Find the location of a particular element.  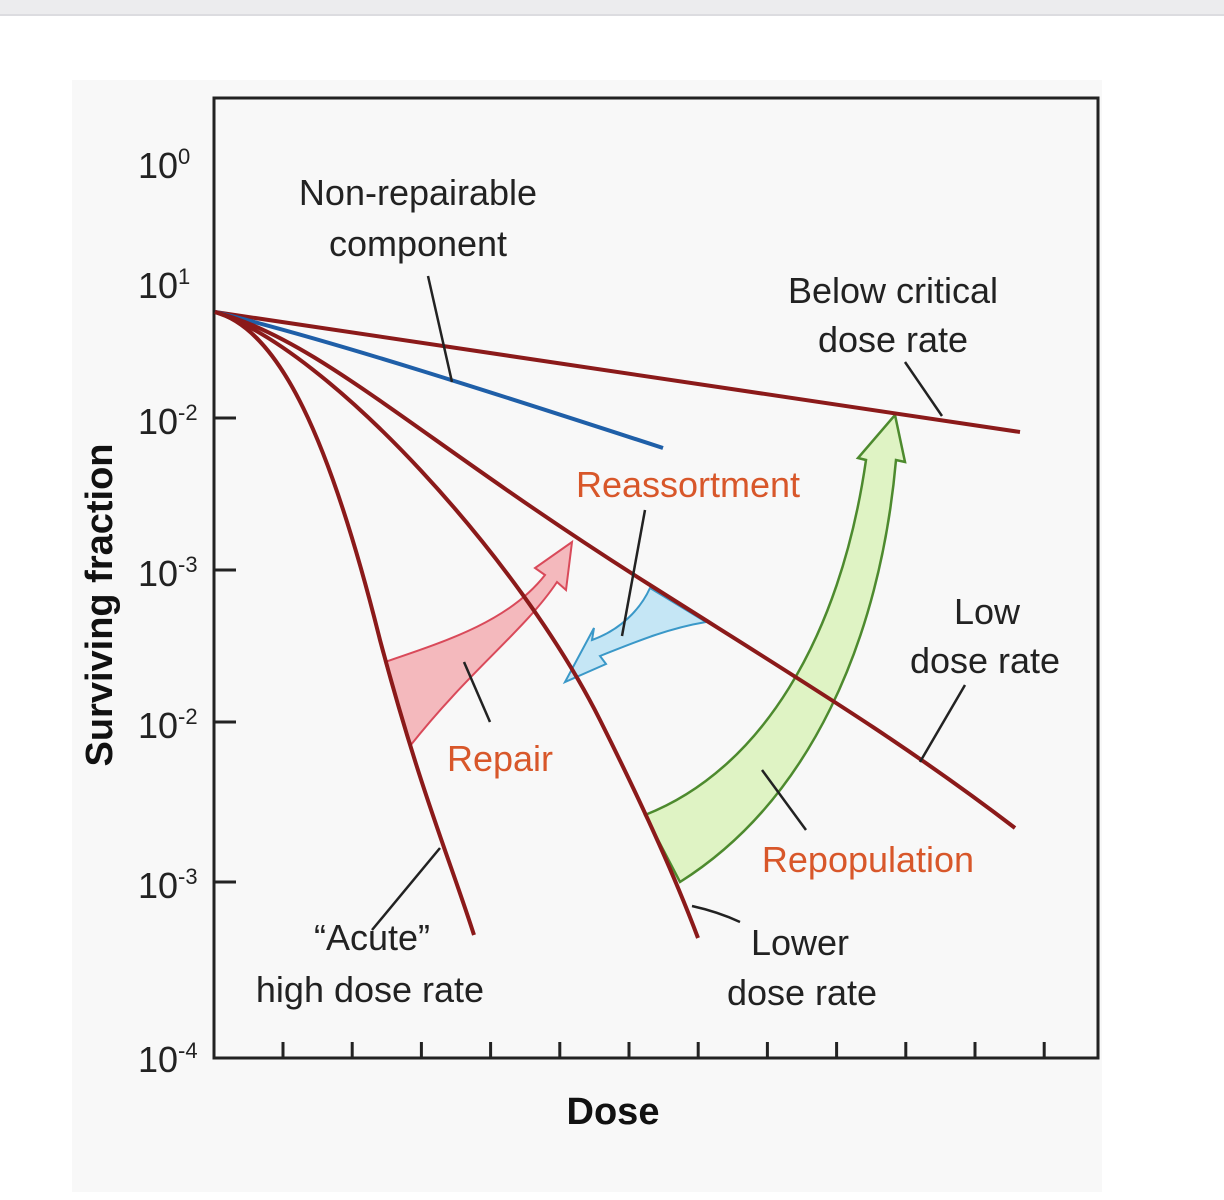

y-tick-label: 10⁰ is located at coordinates (164, 165).